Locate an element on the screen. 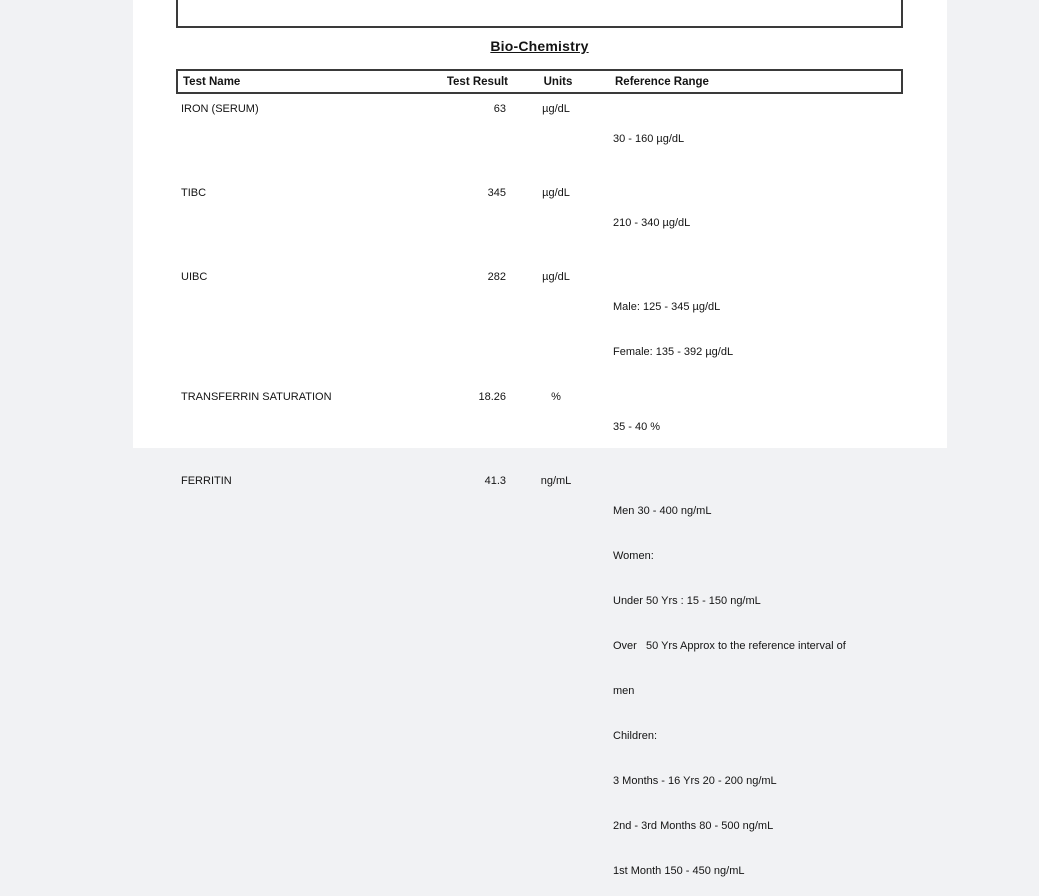 This screenshot has height=896, width=1039. reference-range-line: Female: 135 - 392 µg/dL is located at coordinates (673, 352).